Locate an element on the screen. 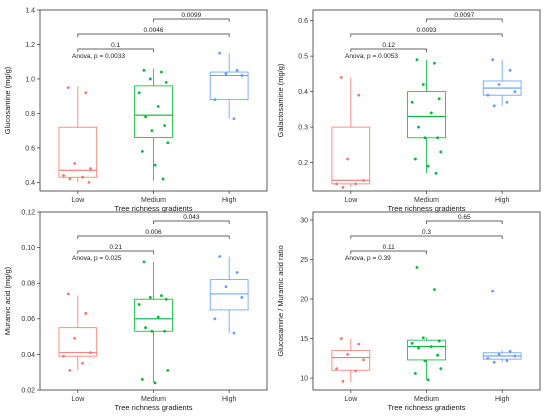  y-tick-label: 0.12 is located at coordinates (28, 212).